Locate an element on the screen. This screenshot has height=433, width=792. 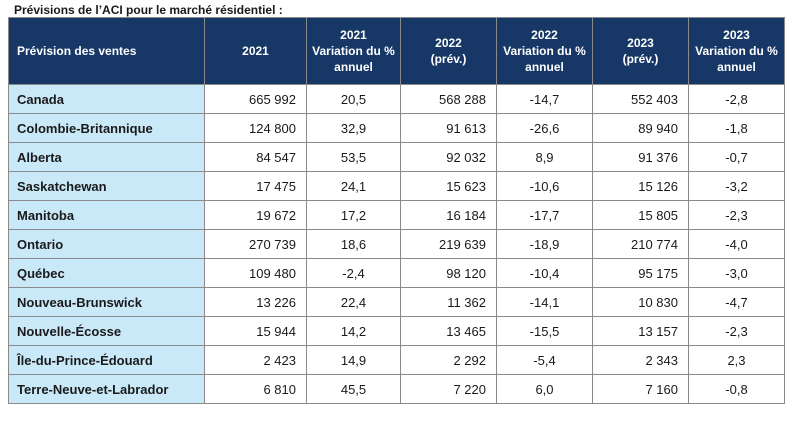
sales-2023-cell: 15 126 is located at coordinates (640, 186).